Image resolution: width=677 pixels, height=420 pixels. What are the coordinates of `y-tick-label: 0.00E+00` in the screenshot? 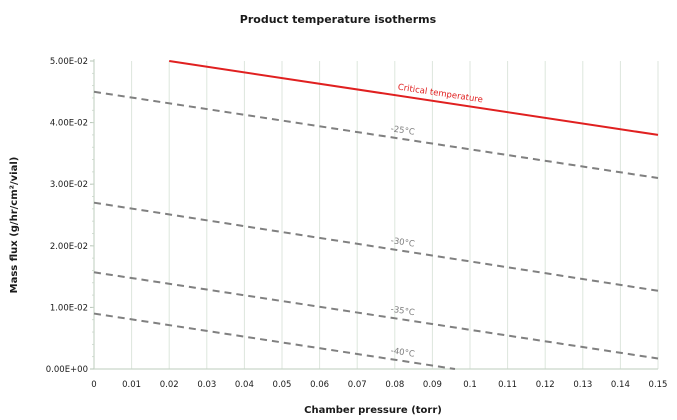 It's located at (67, 370).